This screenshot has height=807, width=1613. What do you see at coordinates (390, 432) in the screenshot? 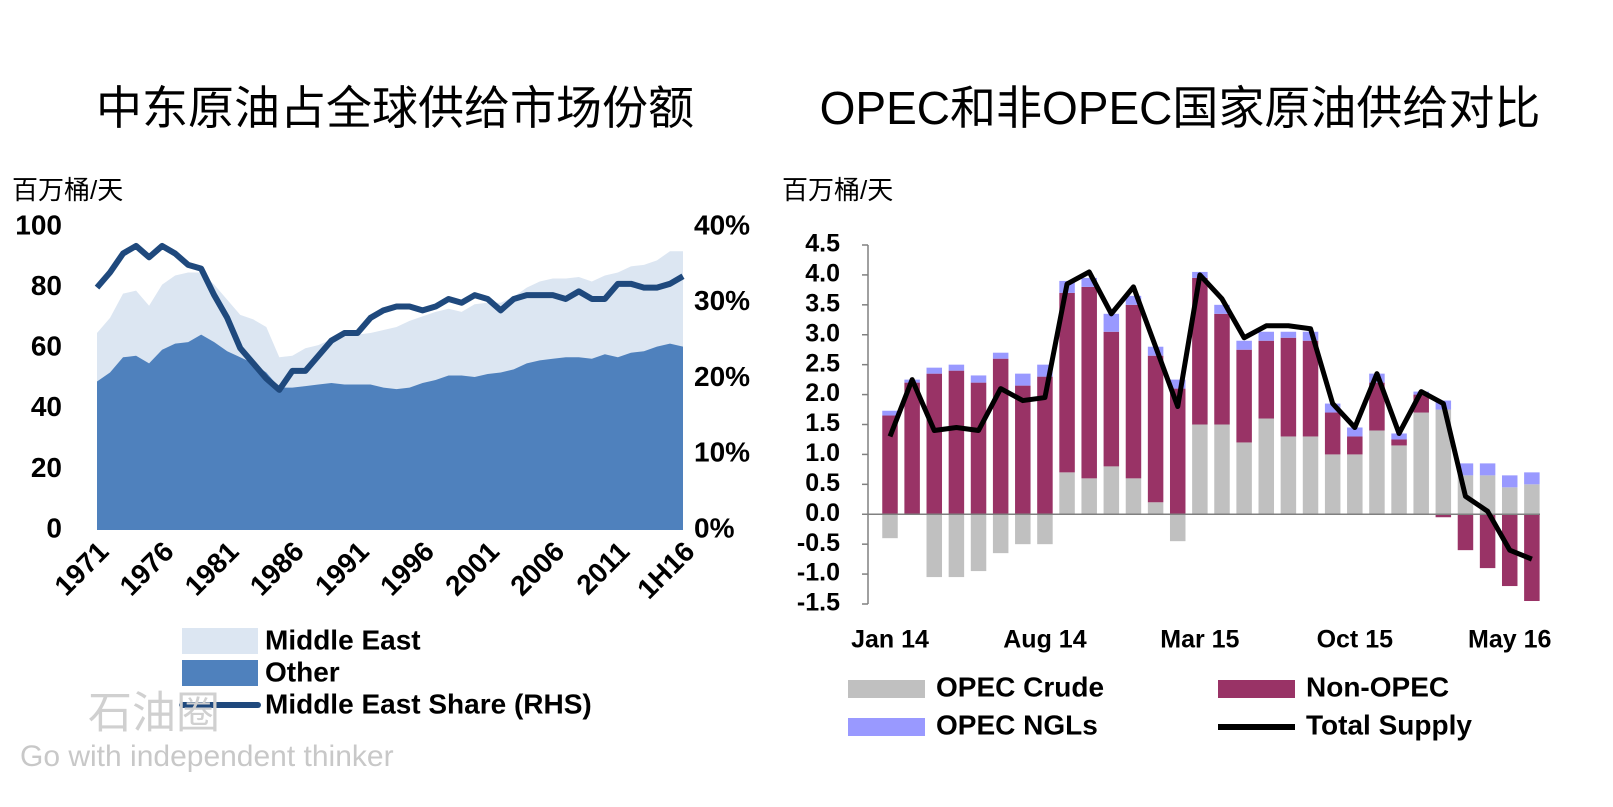
I see `area` at bounding box center [390, 432].